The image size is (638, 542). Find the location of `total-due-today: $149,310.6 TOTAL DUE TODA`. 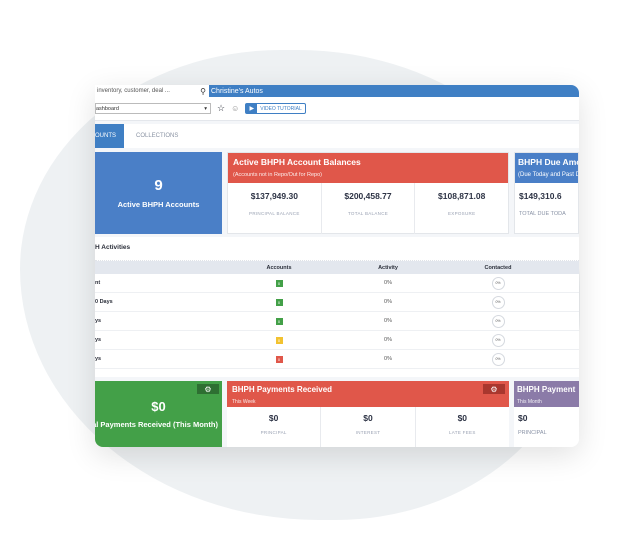

total-due-today: $149,310.6 TOTAL DUE TODA is located at coordinates (542, 204).